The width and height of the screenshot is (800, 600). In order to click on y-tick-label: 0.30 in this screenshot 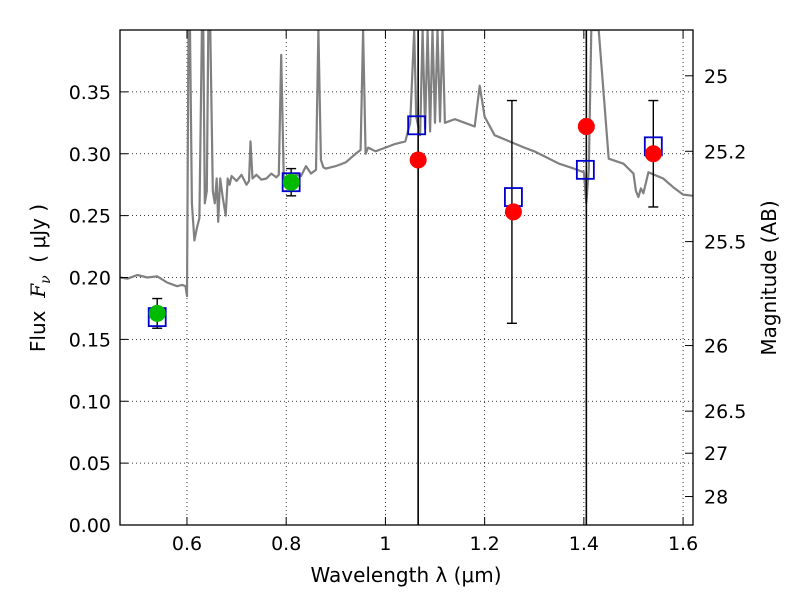, I will do `click(90, 155)`.